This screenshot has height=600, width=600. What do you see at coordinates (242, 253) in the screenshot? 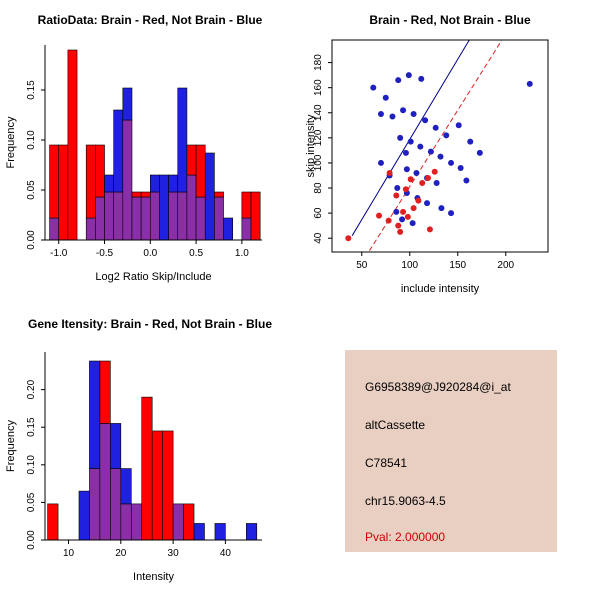
I see `svg-text: 1.0` at bounding box center [242, 253].